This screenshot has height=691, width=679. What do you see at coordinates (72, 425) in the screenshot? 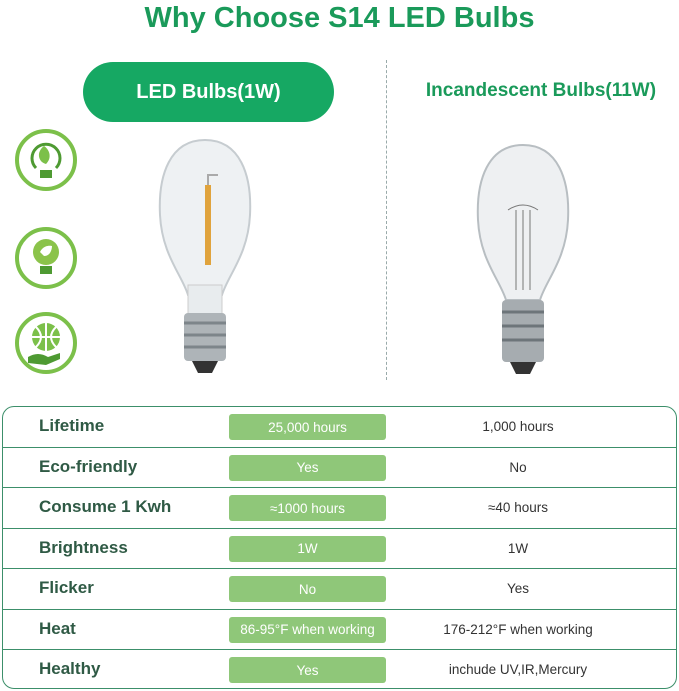
I see `row-label: Lifetime` at bounding box center [72, 425].